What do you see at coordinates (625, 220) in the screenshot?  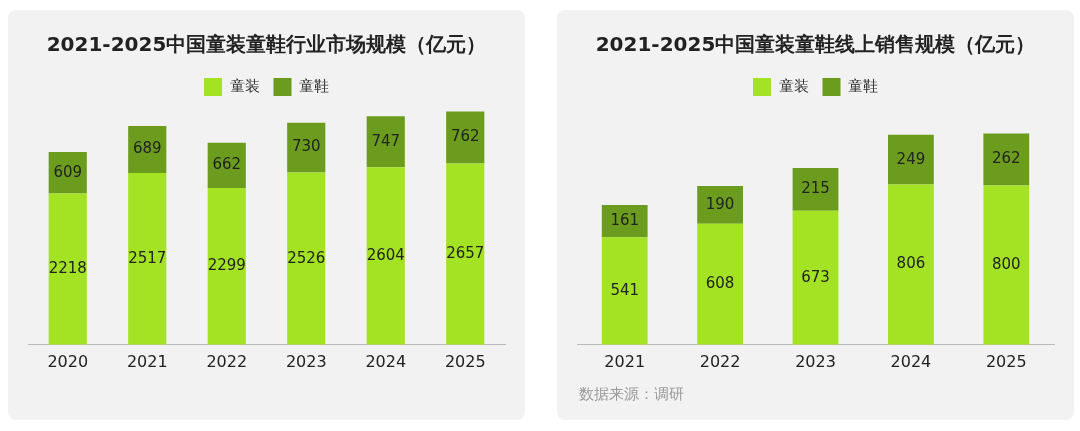 I see `data-label: 161` at bounding box center [625, 220].